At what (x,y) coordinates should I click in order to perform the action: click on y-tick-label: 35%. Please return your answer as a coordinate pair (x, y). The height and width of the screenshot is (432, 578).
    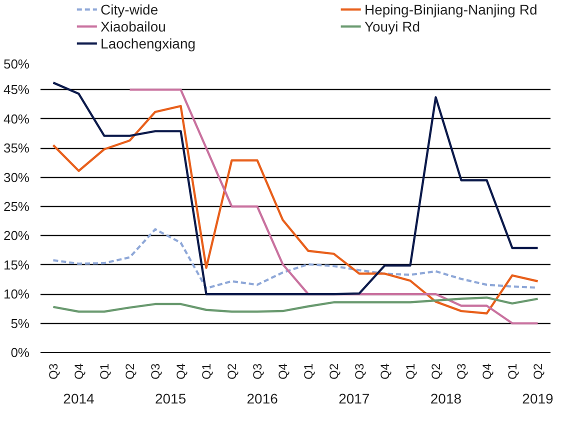
    Looking at the image, I should click on (16, 148).